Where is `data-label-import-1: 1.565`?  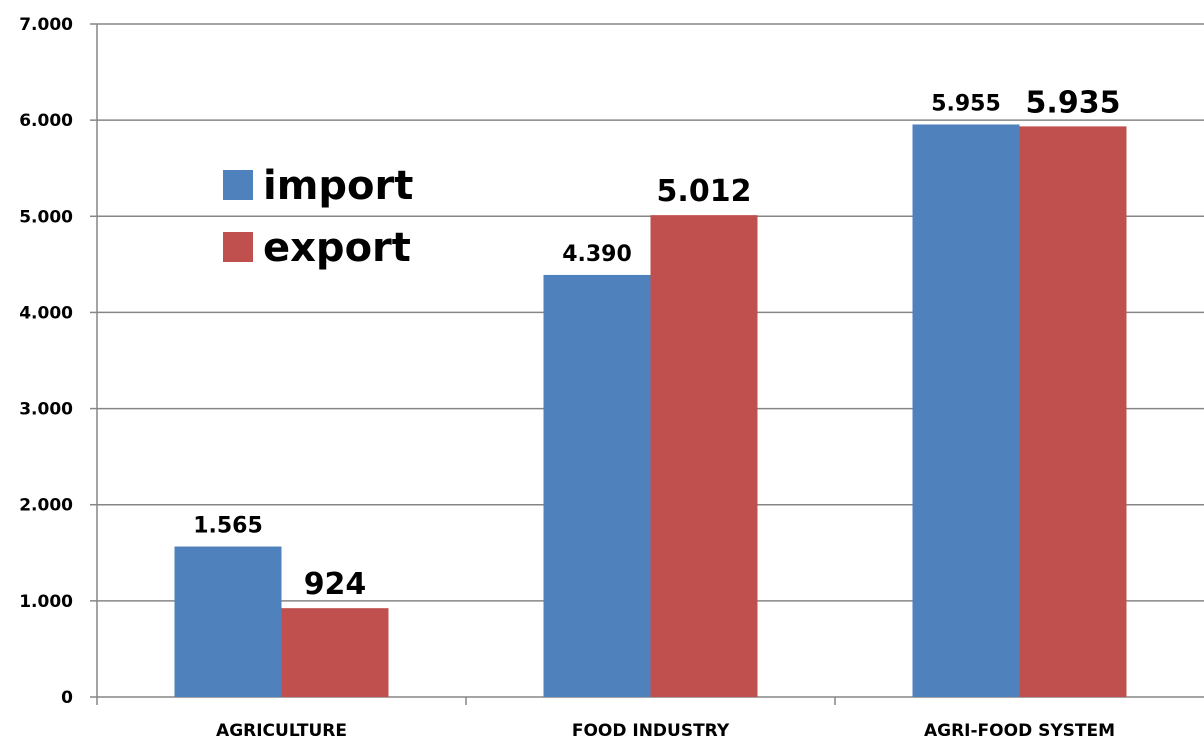
data-label-import-1: 1.565 is located at coordinates (228, 526).